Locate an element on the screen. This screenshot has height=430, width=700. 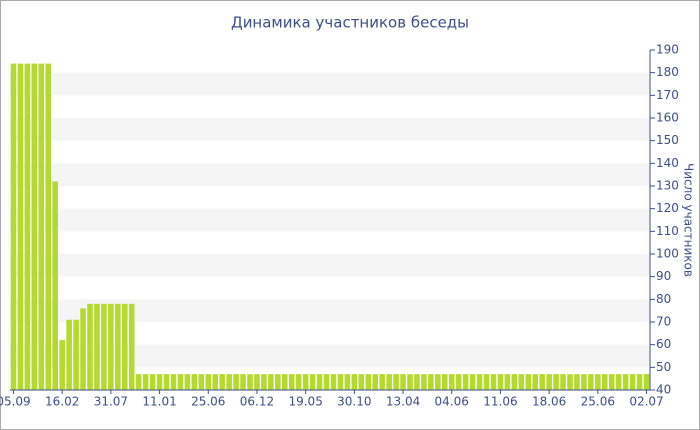
x-tick-label: 11.06 is located at coordinates (500, 402).